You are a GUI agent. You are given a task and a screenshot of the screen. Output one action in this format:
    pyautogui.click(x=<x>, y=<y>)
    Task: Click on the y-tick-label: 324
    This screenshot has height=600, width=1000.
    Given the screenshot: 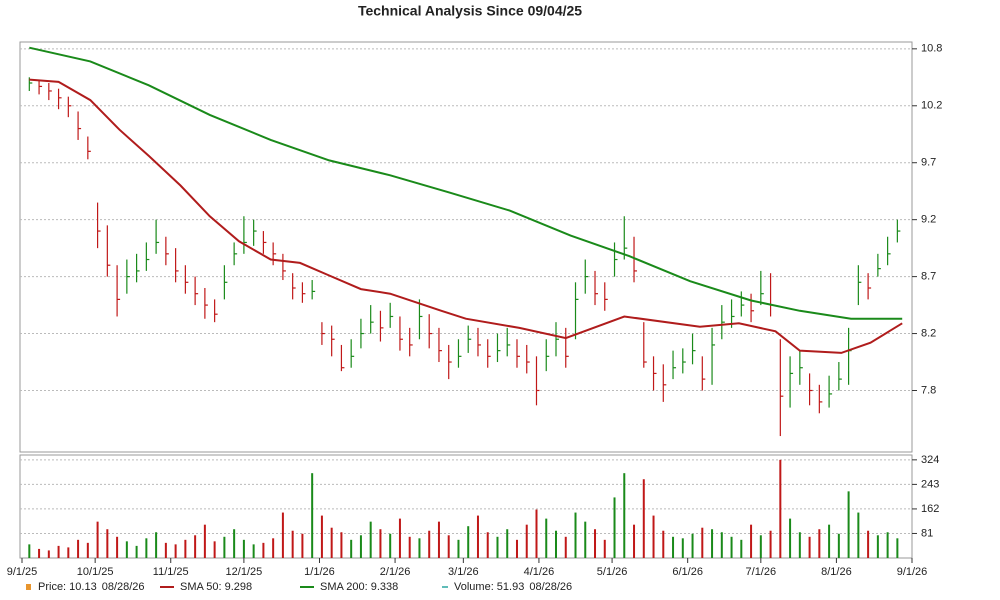 What is the action you would take?
    pyautogui.click(x=930, y=460)
    